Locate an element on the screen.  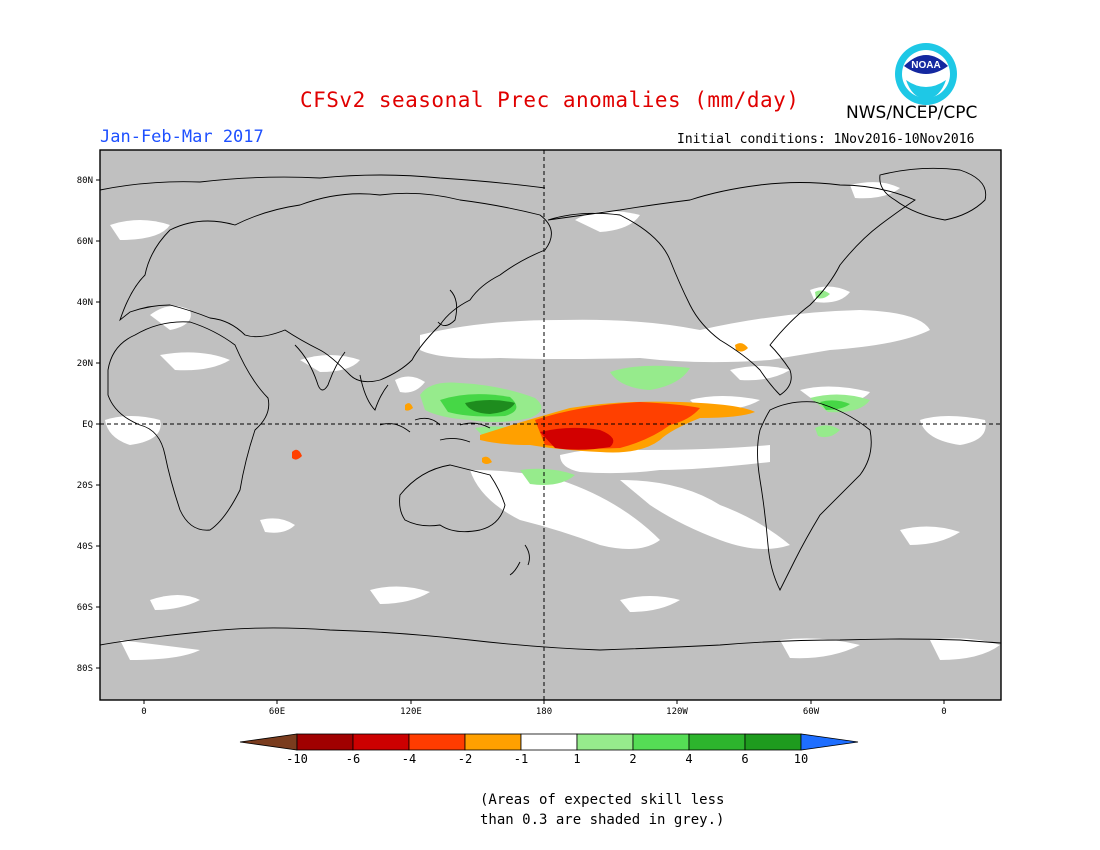
lat-label: 80S is located at coordinates (85, 669).